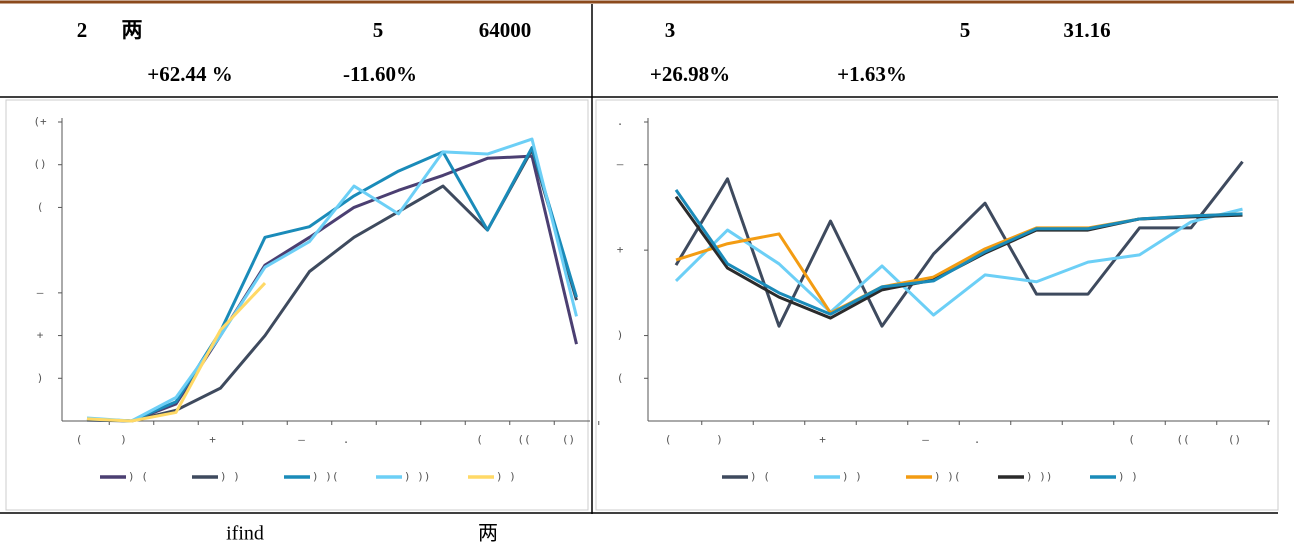 Image resolution: width=1294 pixels, height=548 pixels. Describe the element at coordinates (505, 30) in the screenshot. I see `summary-text: 64000` at that location.